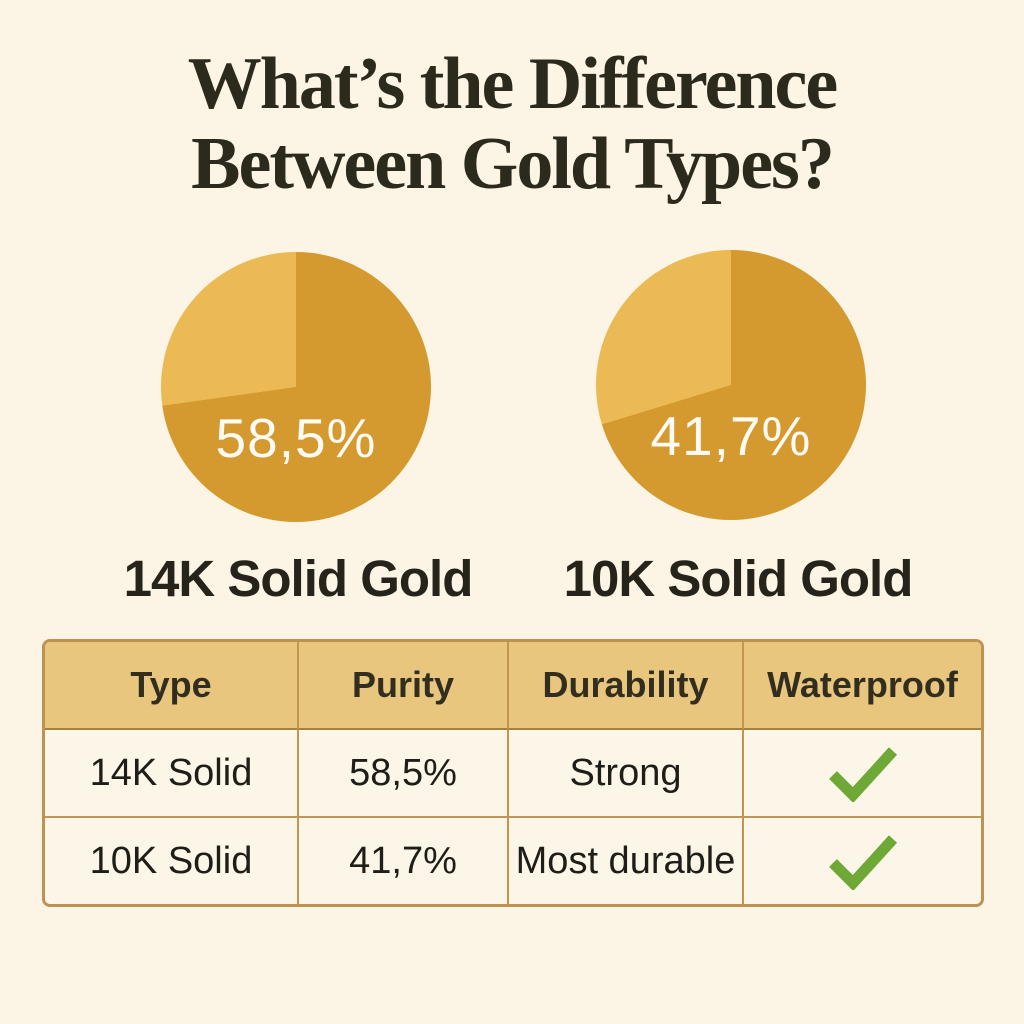  What do you see at coordinates (512, 84) in the screenshot?
I see `page-title-line-1: What’s the Difference` at bounding box center [512, 84].